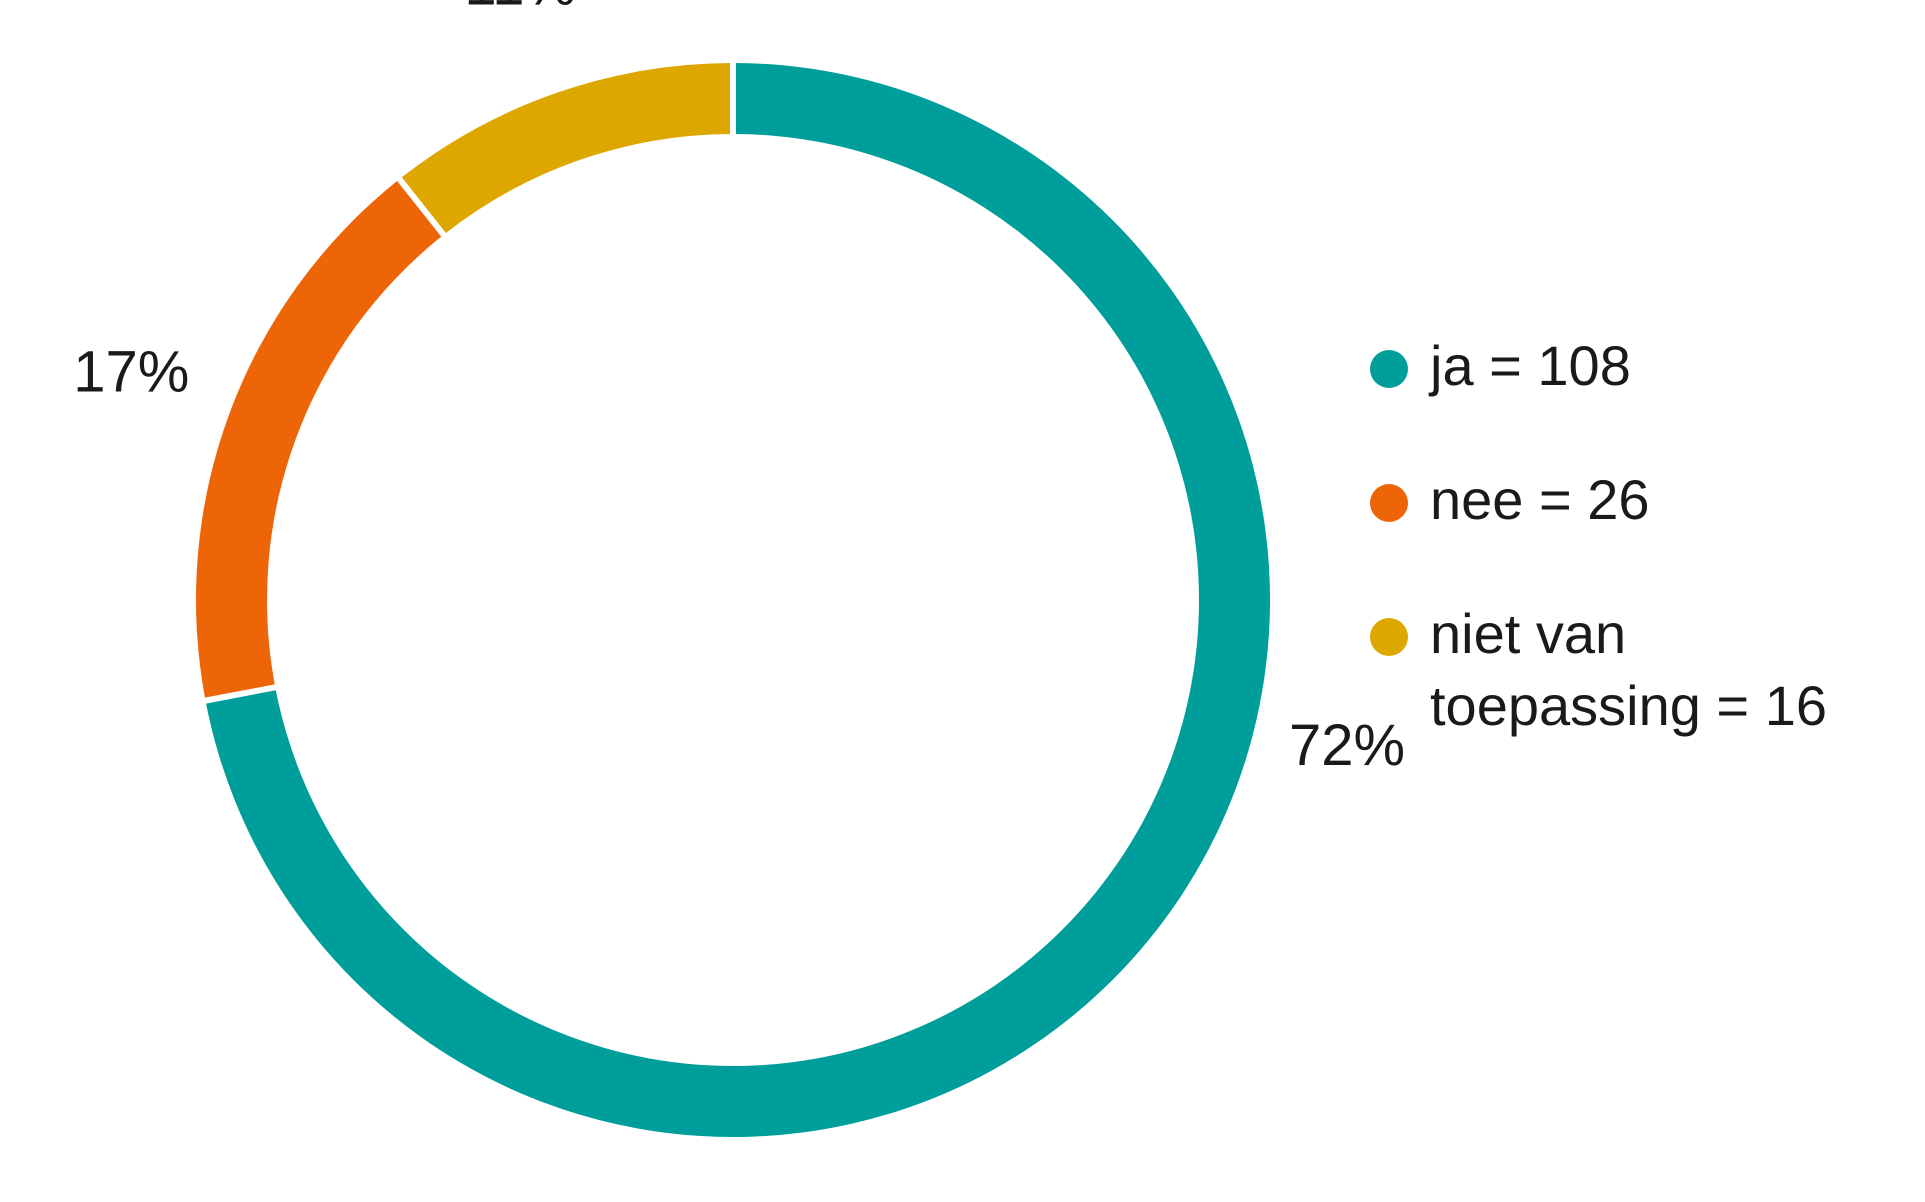 The width and height of the screenshot is (1925, 1202). Describe the element at coordinates (1640, 567) in the screenshot. I see `legend: ja = 108 nee = 26 niet van toepassing = 16` at that location.